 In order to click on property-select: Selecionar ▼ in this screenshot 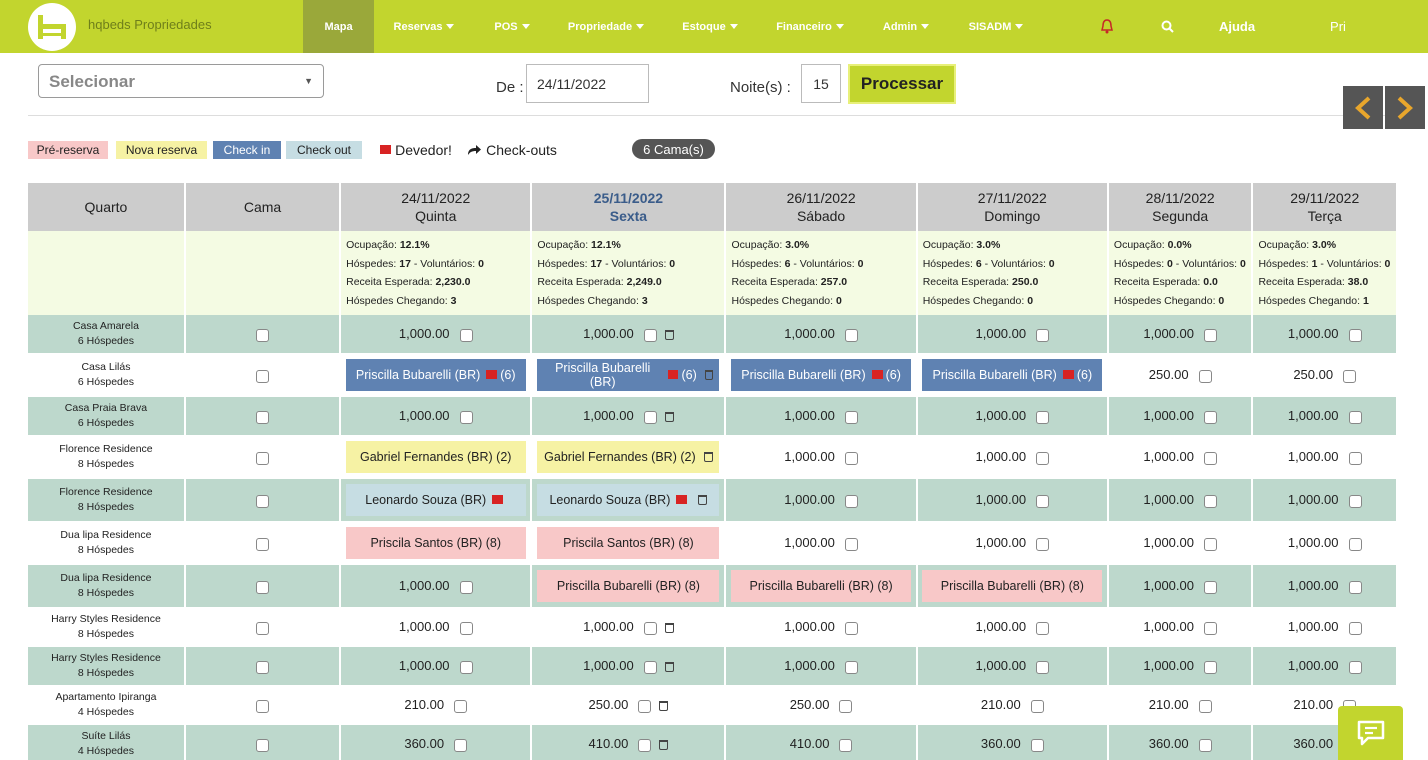, I will do `click(181, 81)`.